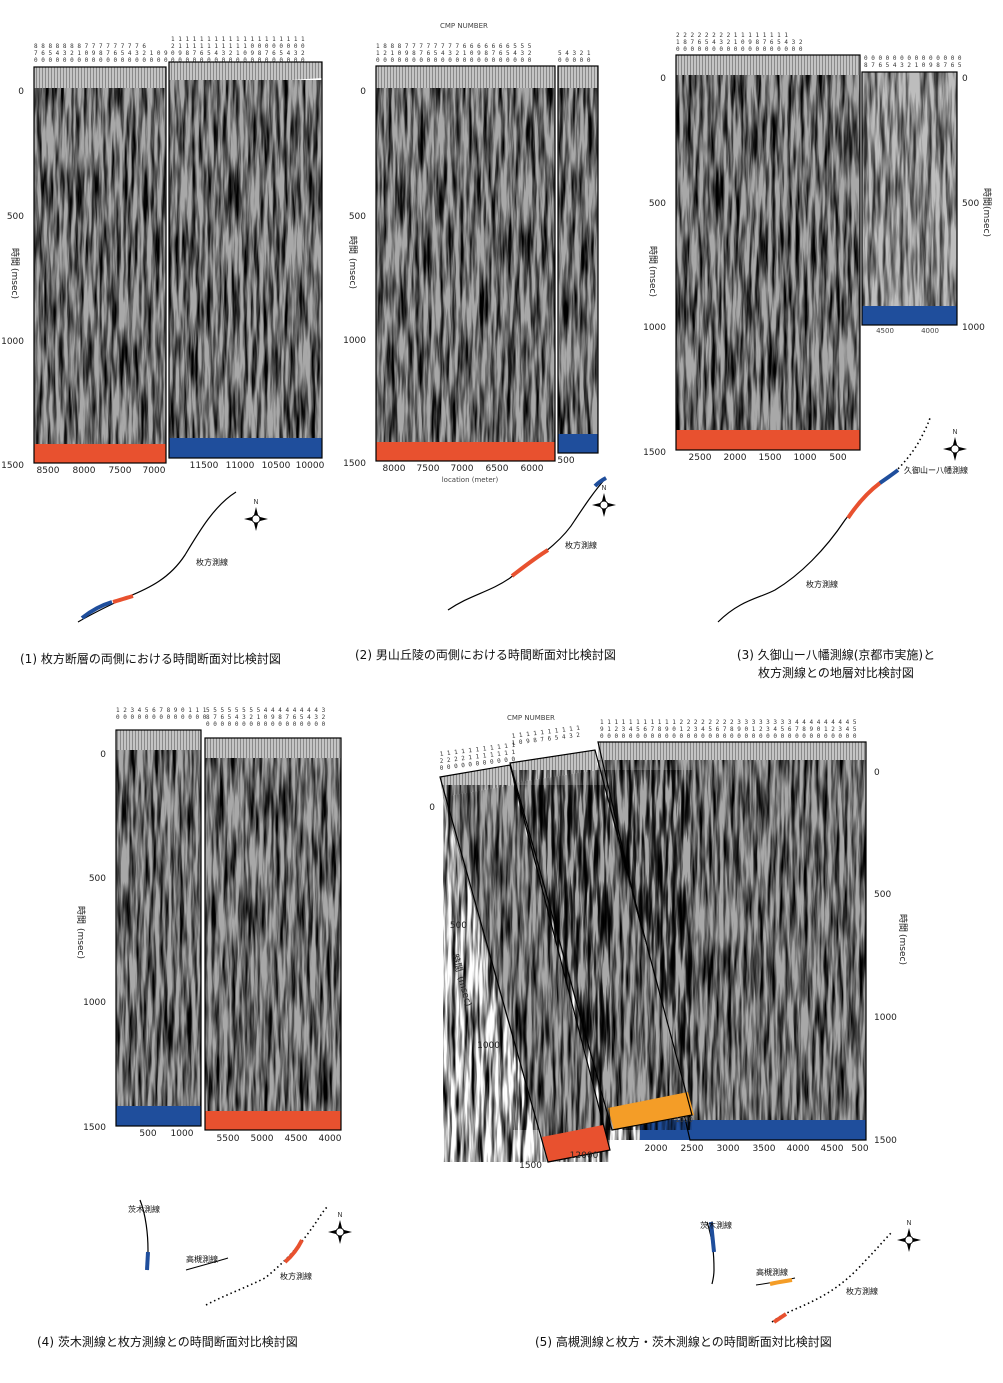 This screenshot has width=1003, height=1383. I want to click on panel2-caption: (2) 男山丘陵の両側における時間断面対比検討図, so click(485, 655).